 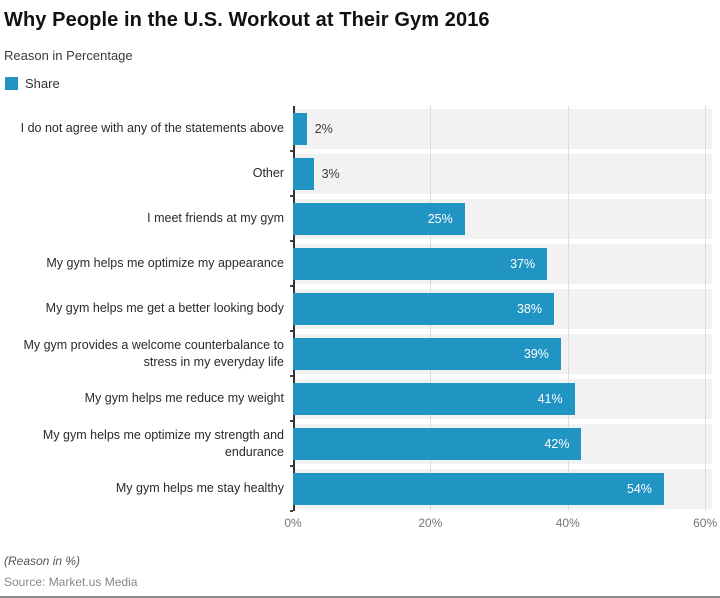 What do you see at coordinates (567, 523) in the screenshot?
I see `x-tick-label: 40%` at bounding box center [567, 523].